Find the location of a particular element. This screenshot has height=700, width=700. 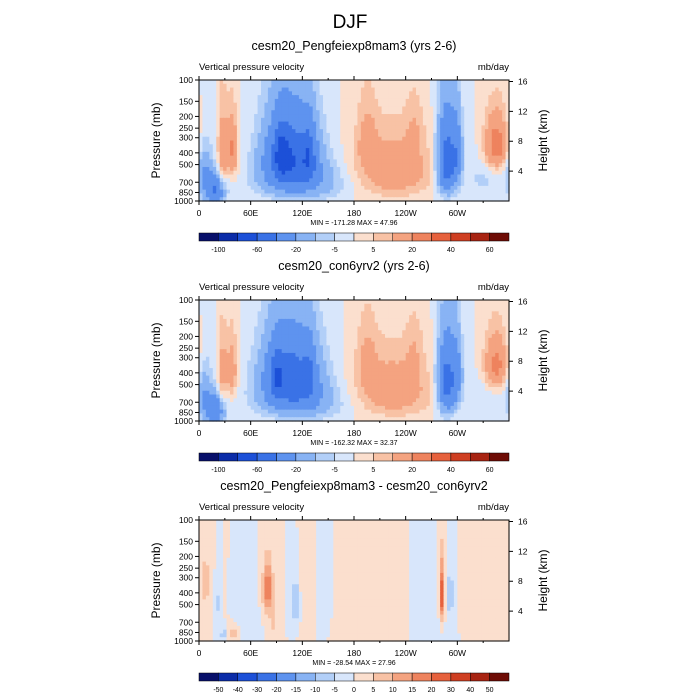

colorbar-swatch is located at coordinates (305, 237).